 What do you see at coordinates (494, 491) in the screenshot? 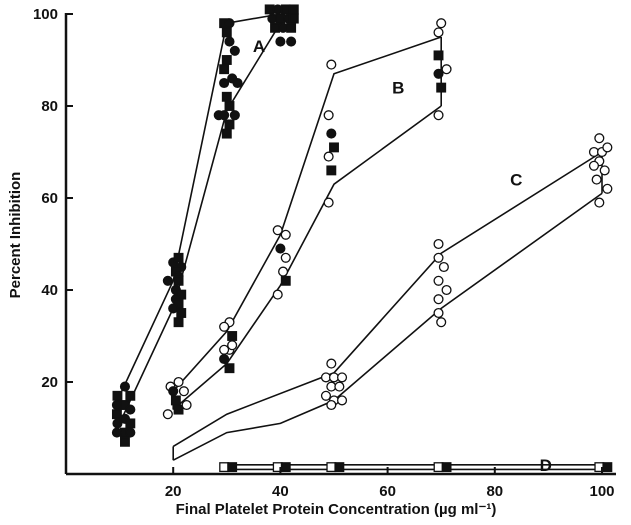
I see `x-tick-label: 80` at bounding box center [494, 491].